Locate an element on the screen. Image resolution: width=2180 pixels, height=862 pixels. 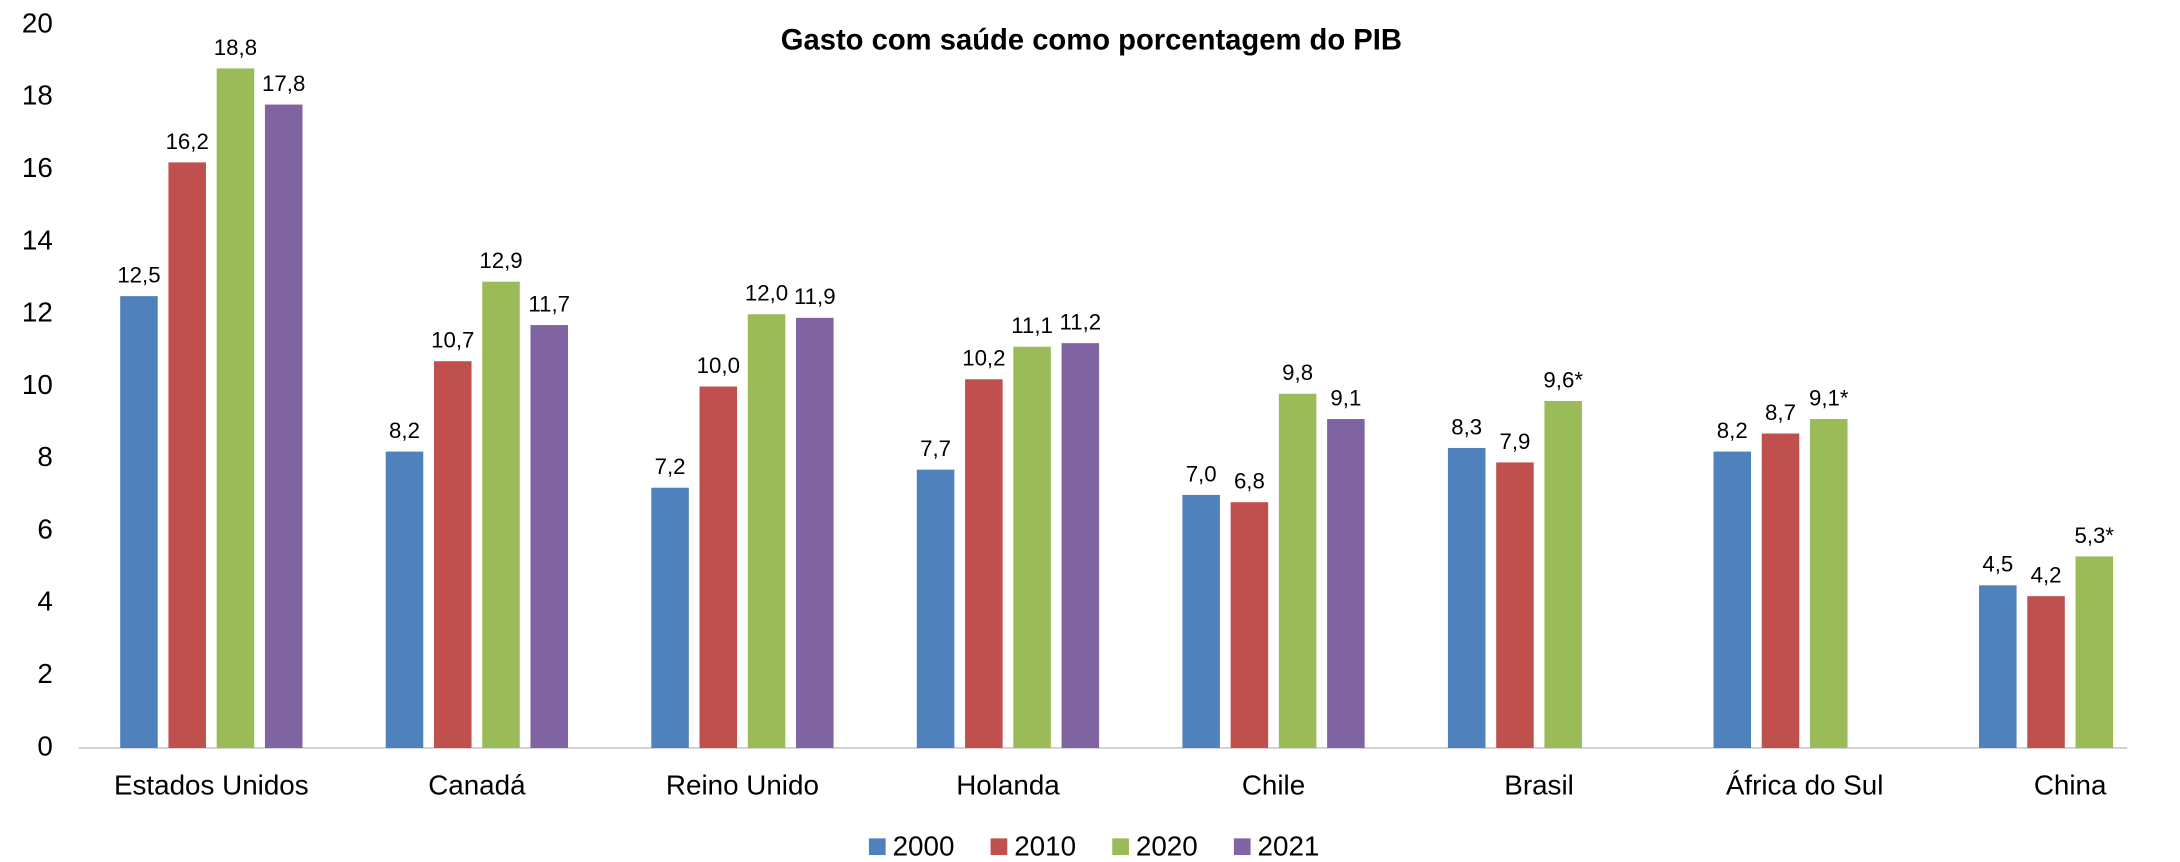
y-tick-label: 2 is located at coordinates (44, 673).